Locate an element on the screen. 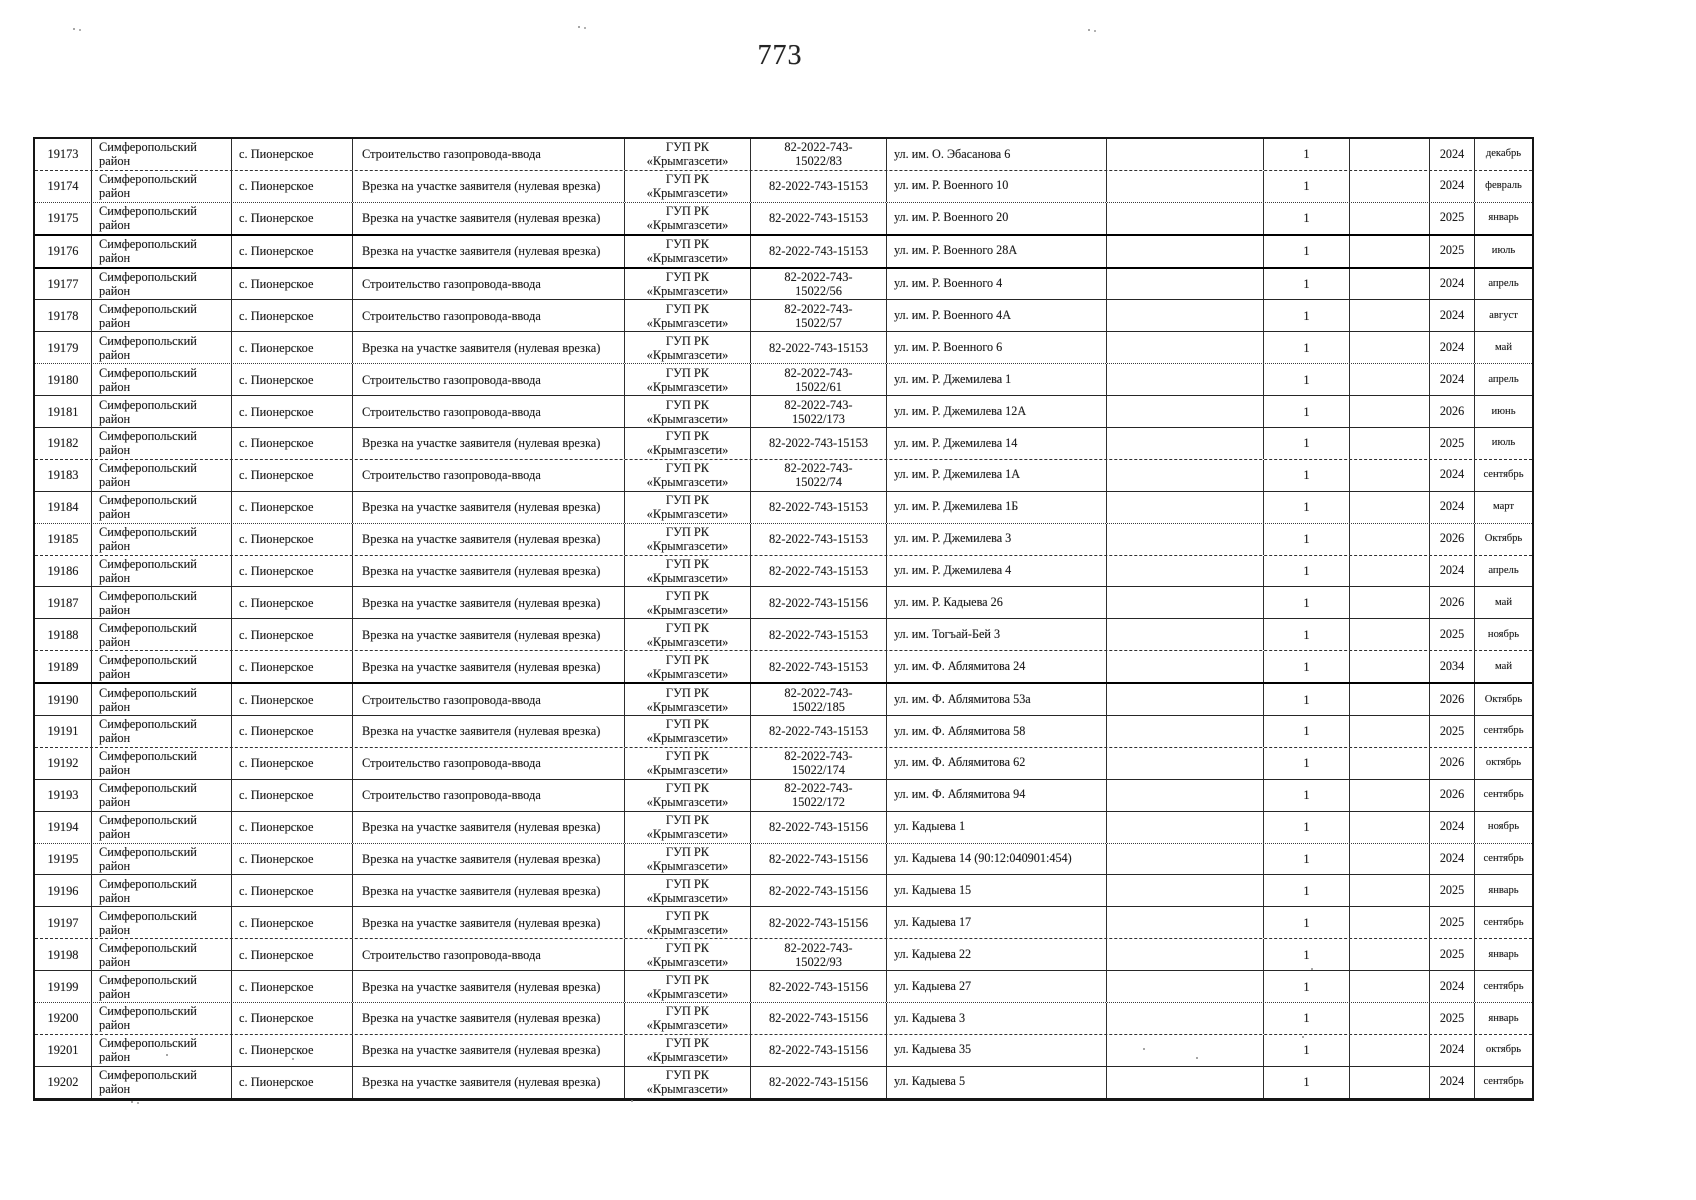 The image size is (1696, 1200). cell-address: ул. им. Р. Военного 4 is located at coordinates (997, 284).